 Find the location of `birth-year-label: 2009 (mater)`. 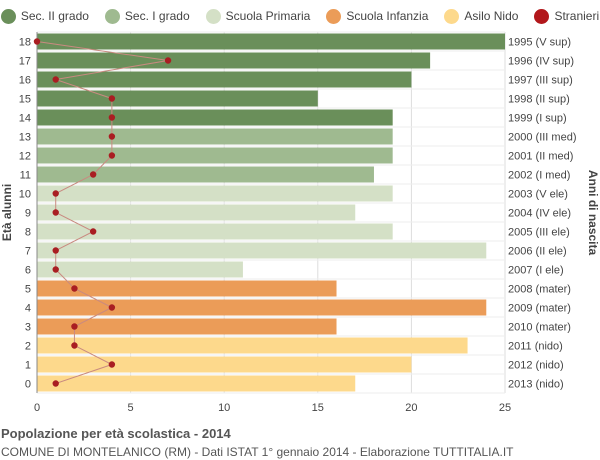

birth-year-label: 2009 (mater) is located at coordinates (539, 309).